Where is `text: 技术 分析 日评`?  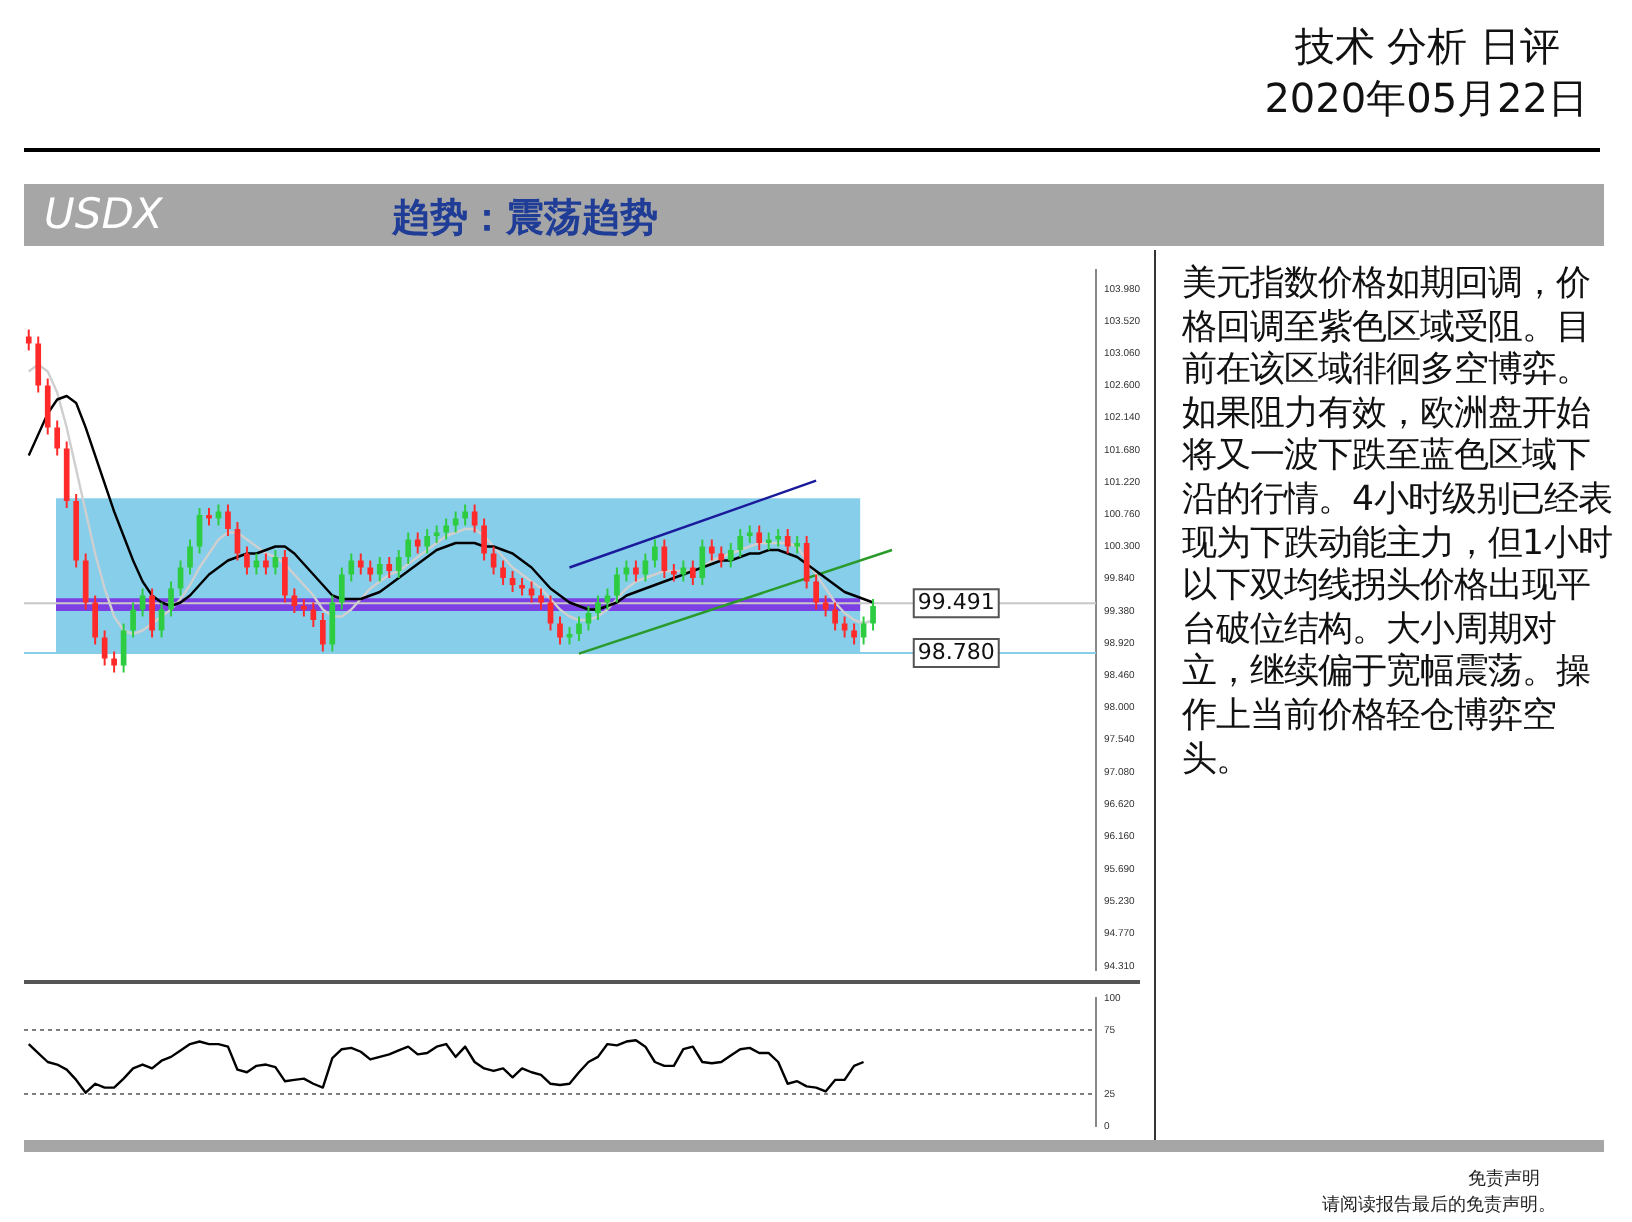
text: 技术 分析 日评 is located at coordinates (1427, 47).